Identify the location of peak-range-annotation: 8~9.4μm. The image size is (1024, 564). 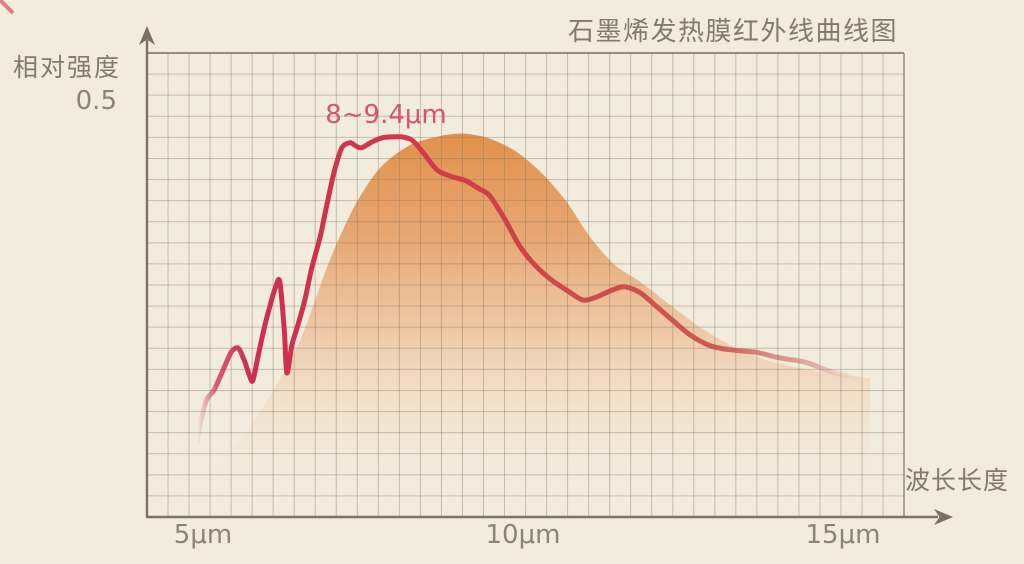
(386, 115).